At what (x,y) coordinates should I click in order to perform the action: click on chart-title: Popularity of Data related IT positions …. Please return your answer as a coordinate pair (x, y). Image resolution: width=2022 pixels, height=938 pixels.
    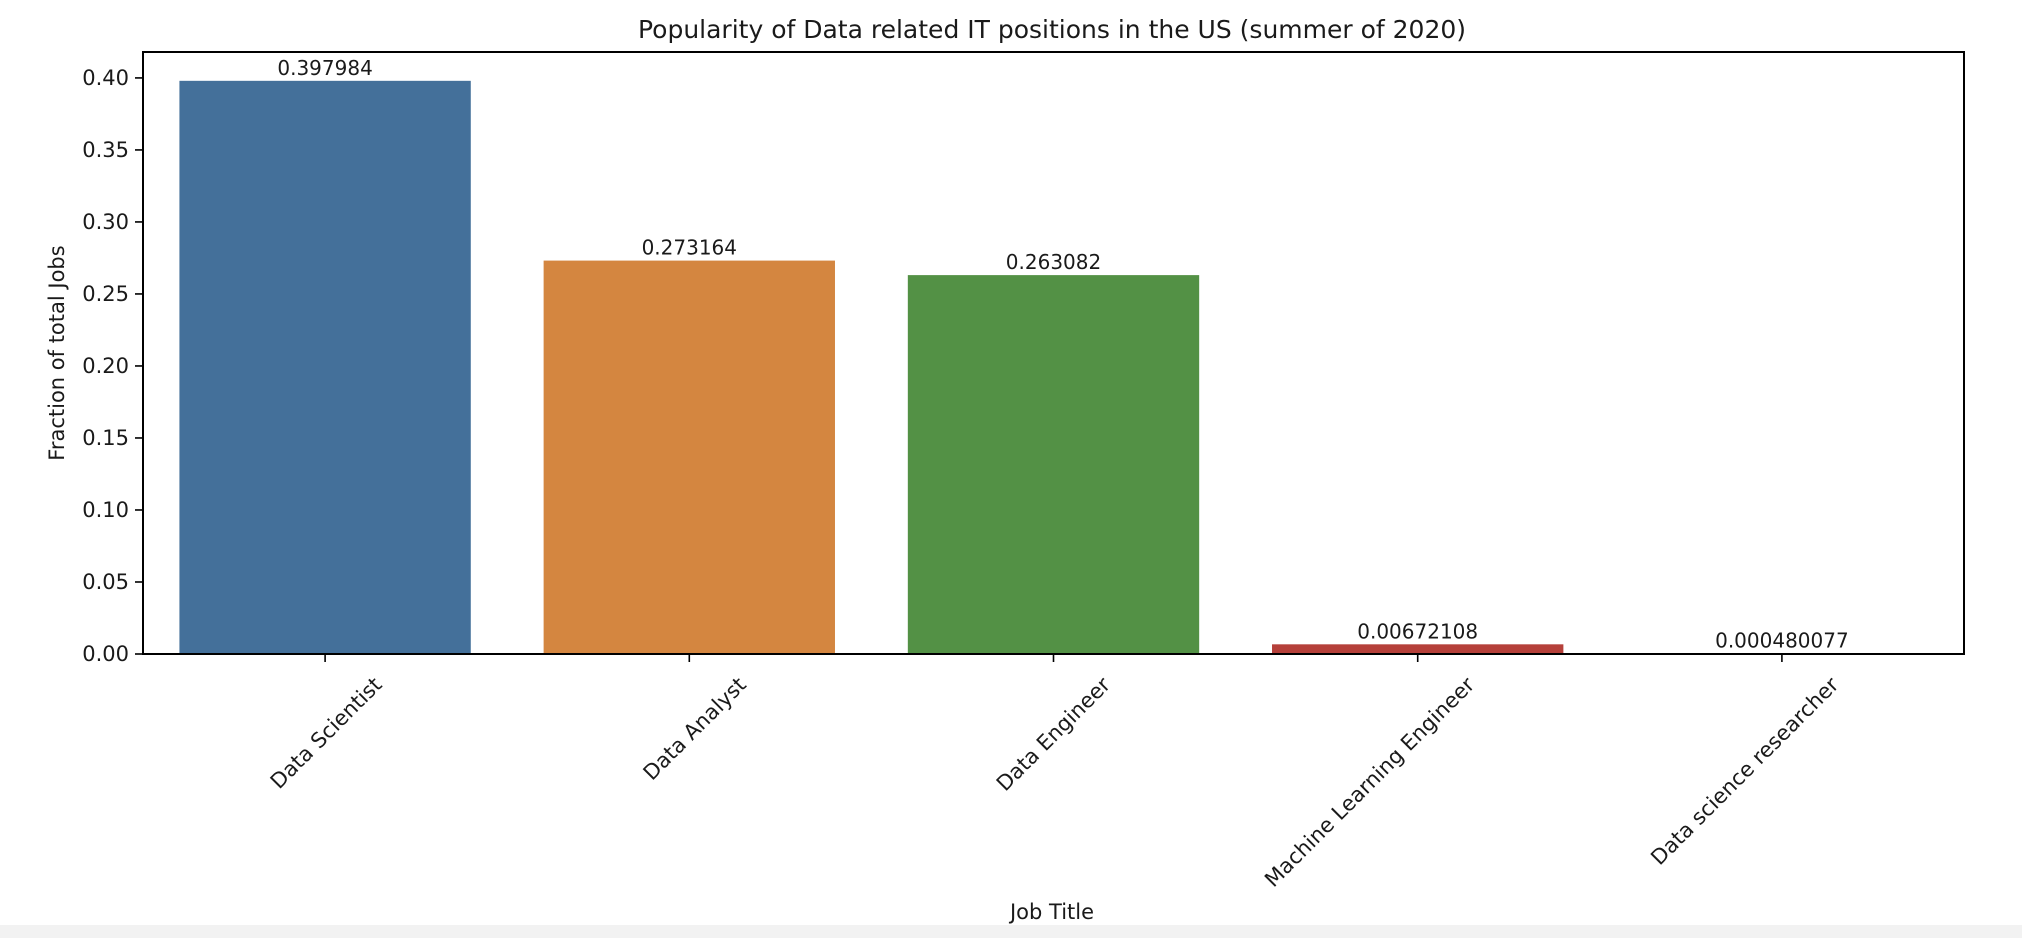
    Looking at the image, I should click on (1052, 29).